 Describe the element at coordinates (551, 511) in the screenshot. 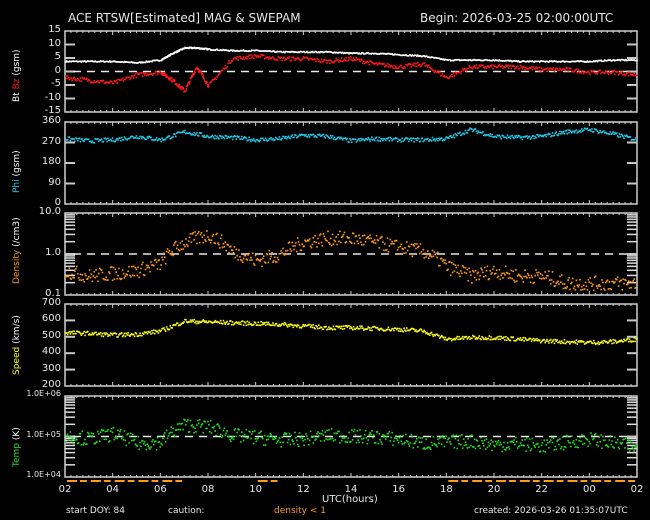

I see `created-time: created: 2026-03-26 01:35:07UTC` at that location.